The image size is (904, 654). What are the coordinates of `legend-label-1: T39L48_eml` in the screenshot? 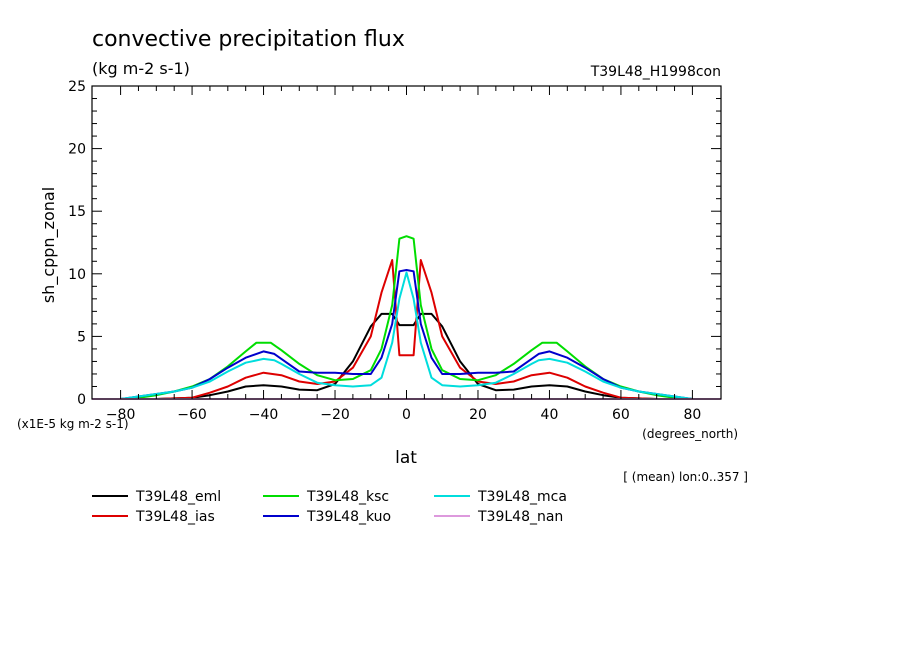 It's located at (178, 497).